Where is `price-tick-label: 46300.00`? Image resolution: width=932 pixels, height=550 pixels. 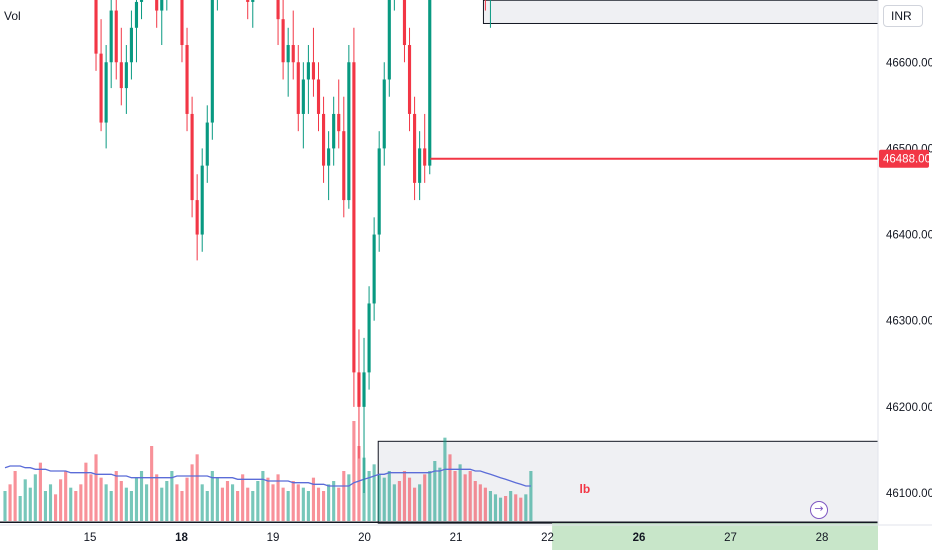 price-tick-label: 46300.00 is located at coordinates (909, 322).